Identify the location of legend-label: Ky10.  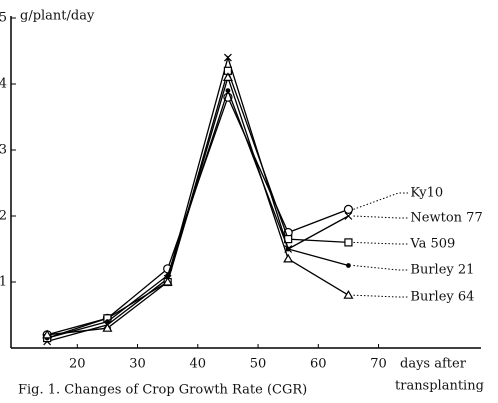
(426, 193).